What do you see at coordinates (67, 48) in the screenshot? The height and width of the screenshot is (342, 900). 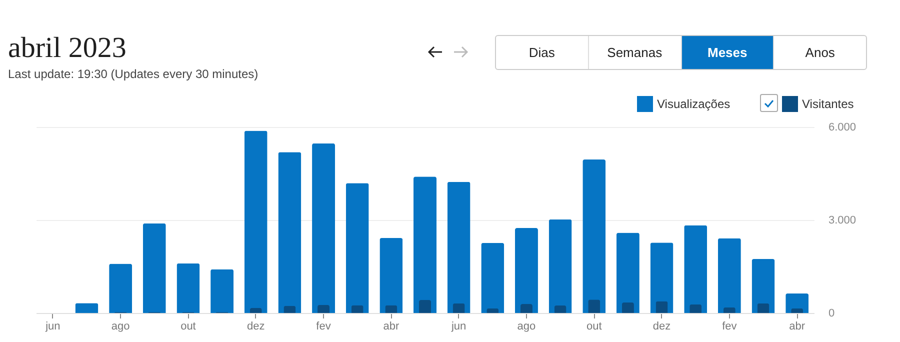 I see `chart-title: abril 2023` at bounding box center [67, 48].